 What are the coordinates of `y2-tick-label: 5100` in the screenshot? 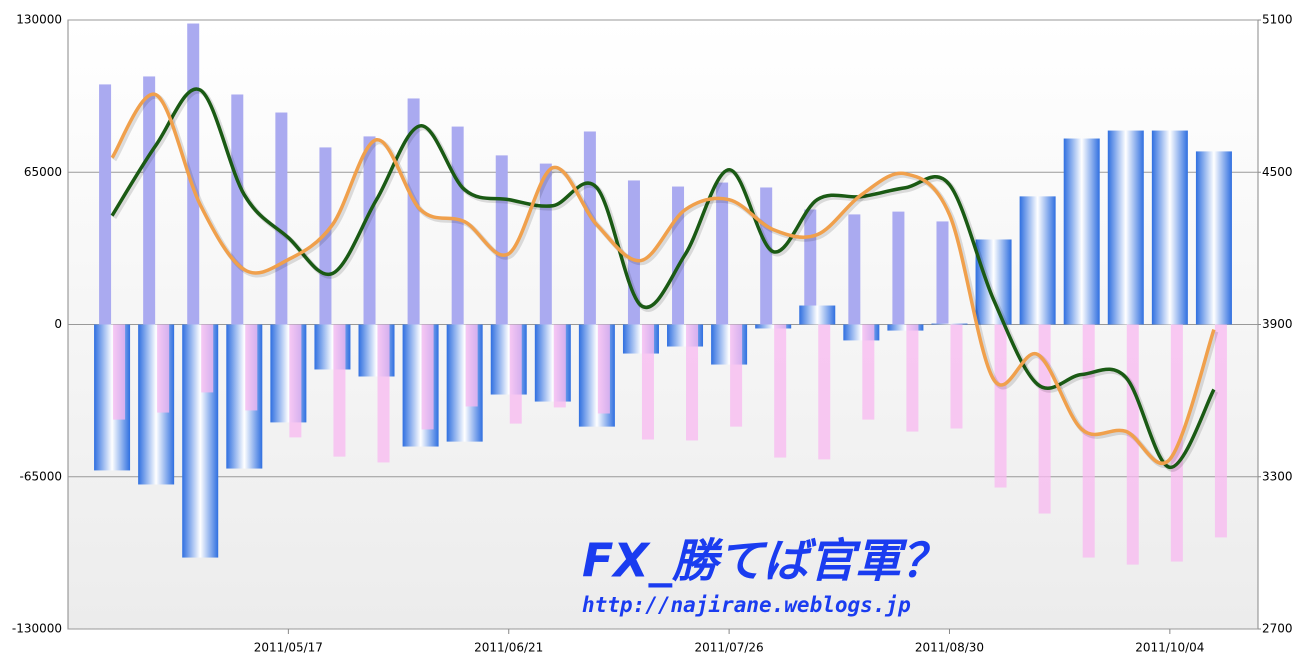 It's located at (1277, 20).